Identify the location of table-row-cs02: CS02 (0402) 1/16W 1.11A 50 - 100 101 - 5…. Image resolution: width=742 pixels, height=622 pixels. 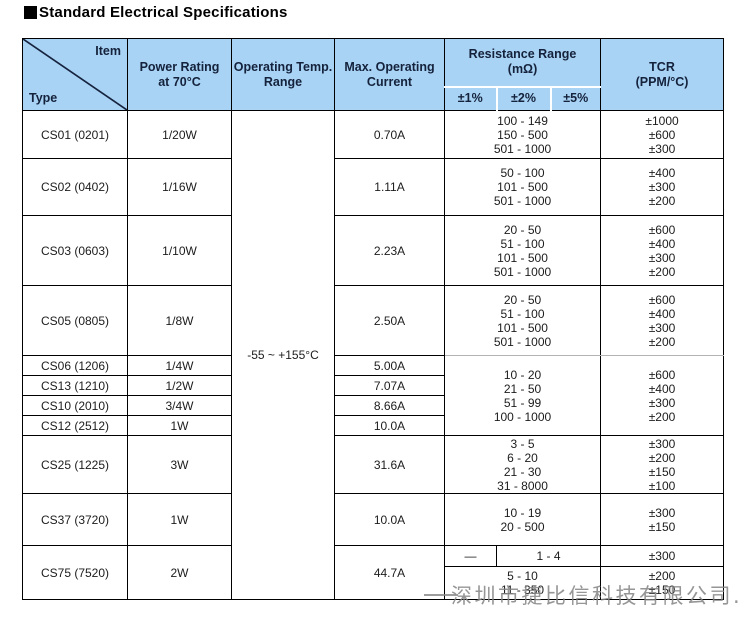
(373, 187).